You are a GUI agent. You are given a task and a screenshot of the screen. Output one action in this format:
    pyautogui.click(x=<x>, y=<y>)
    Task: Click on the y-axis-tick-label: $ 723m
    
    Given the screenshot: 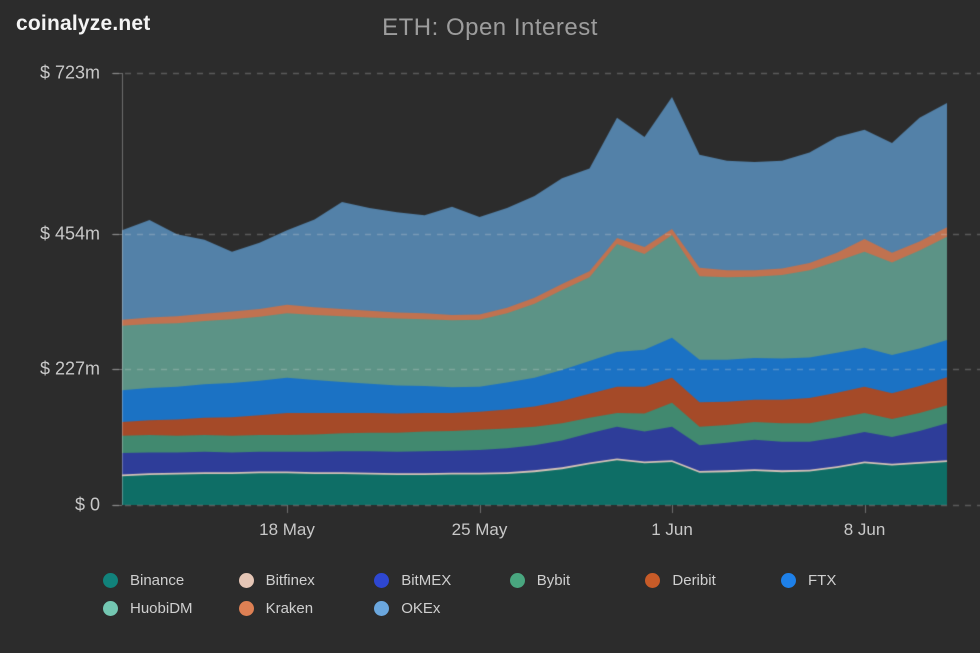 What is the action you would take?
    pyautogui.click(x=69, y=72)
    